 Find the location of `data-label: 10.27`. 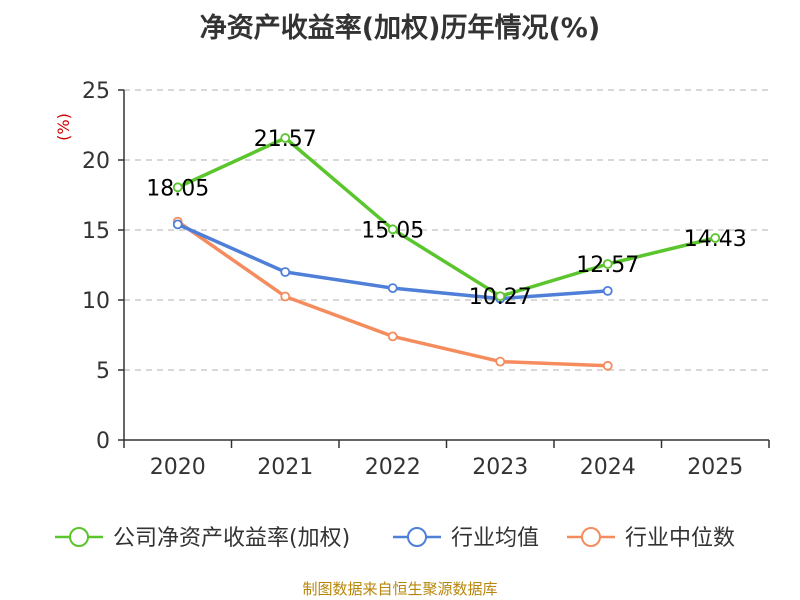

data-label: 10.27 is located at coordinates (500, 297).